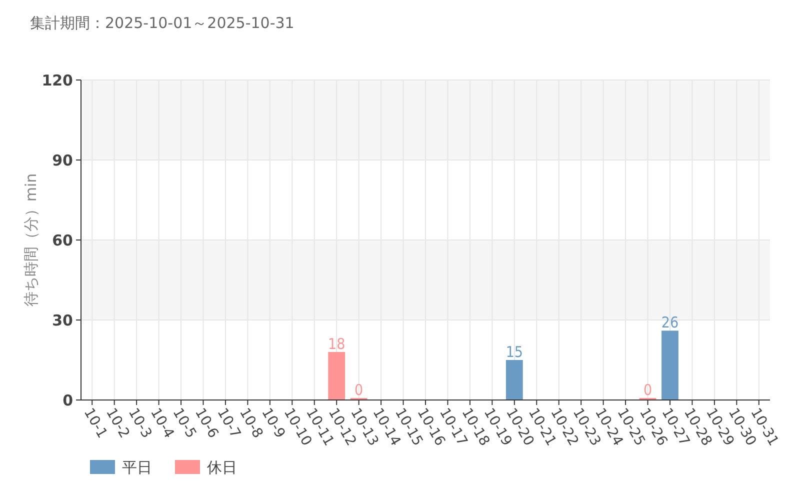 Image resolution: width=800 pixels, height=500 pixels. I want to click on legend-label: 休日, so click(222, 467).